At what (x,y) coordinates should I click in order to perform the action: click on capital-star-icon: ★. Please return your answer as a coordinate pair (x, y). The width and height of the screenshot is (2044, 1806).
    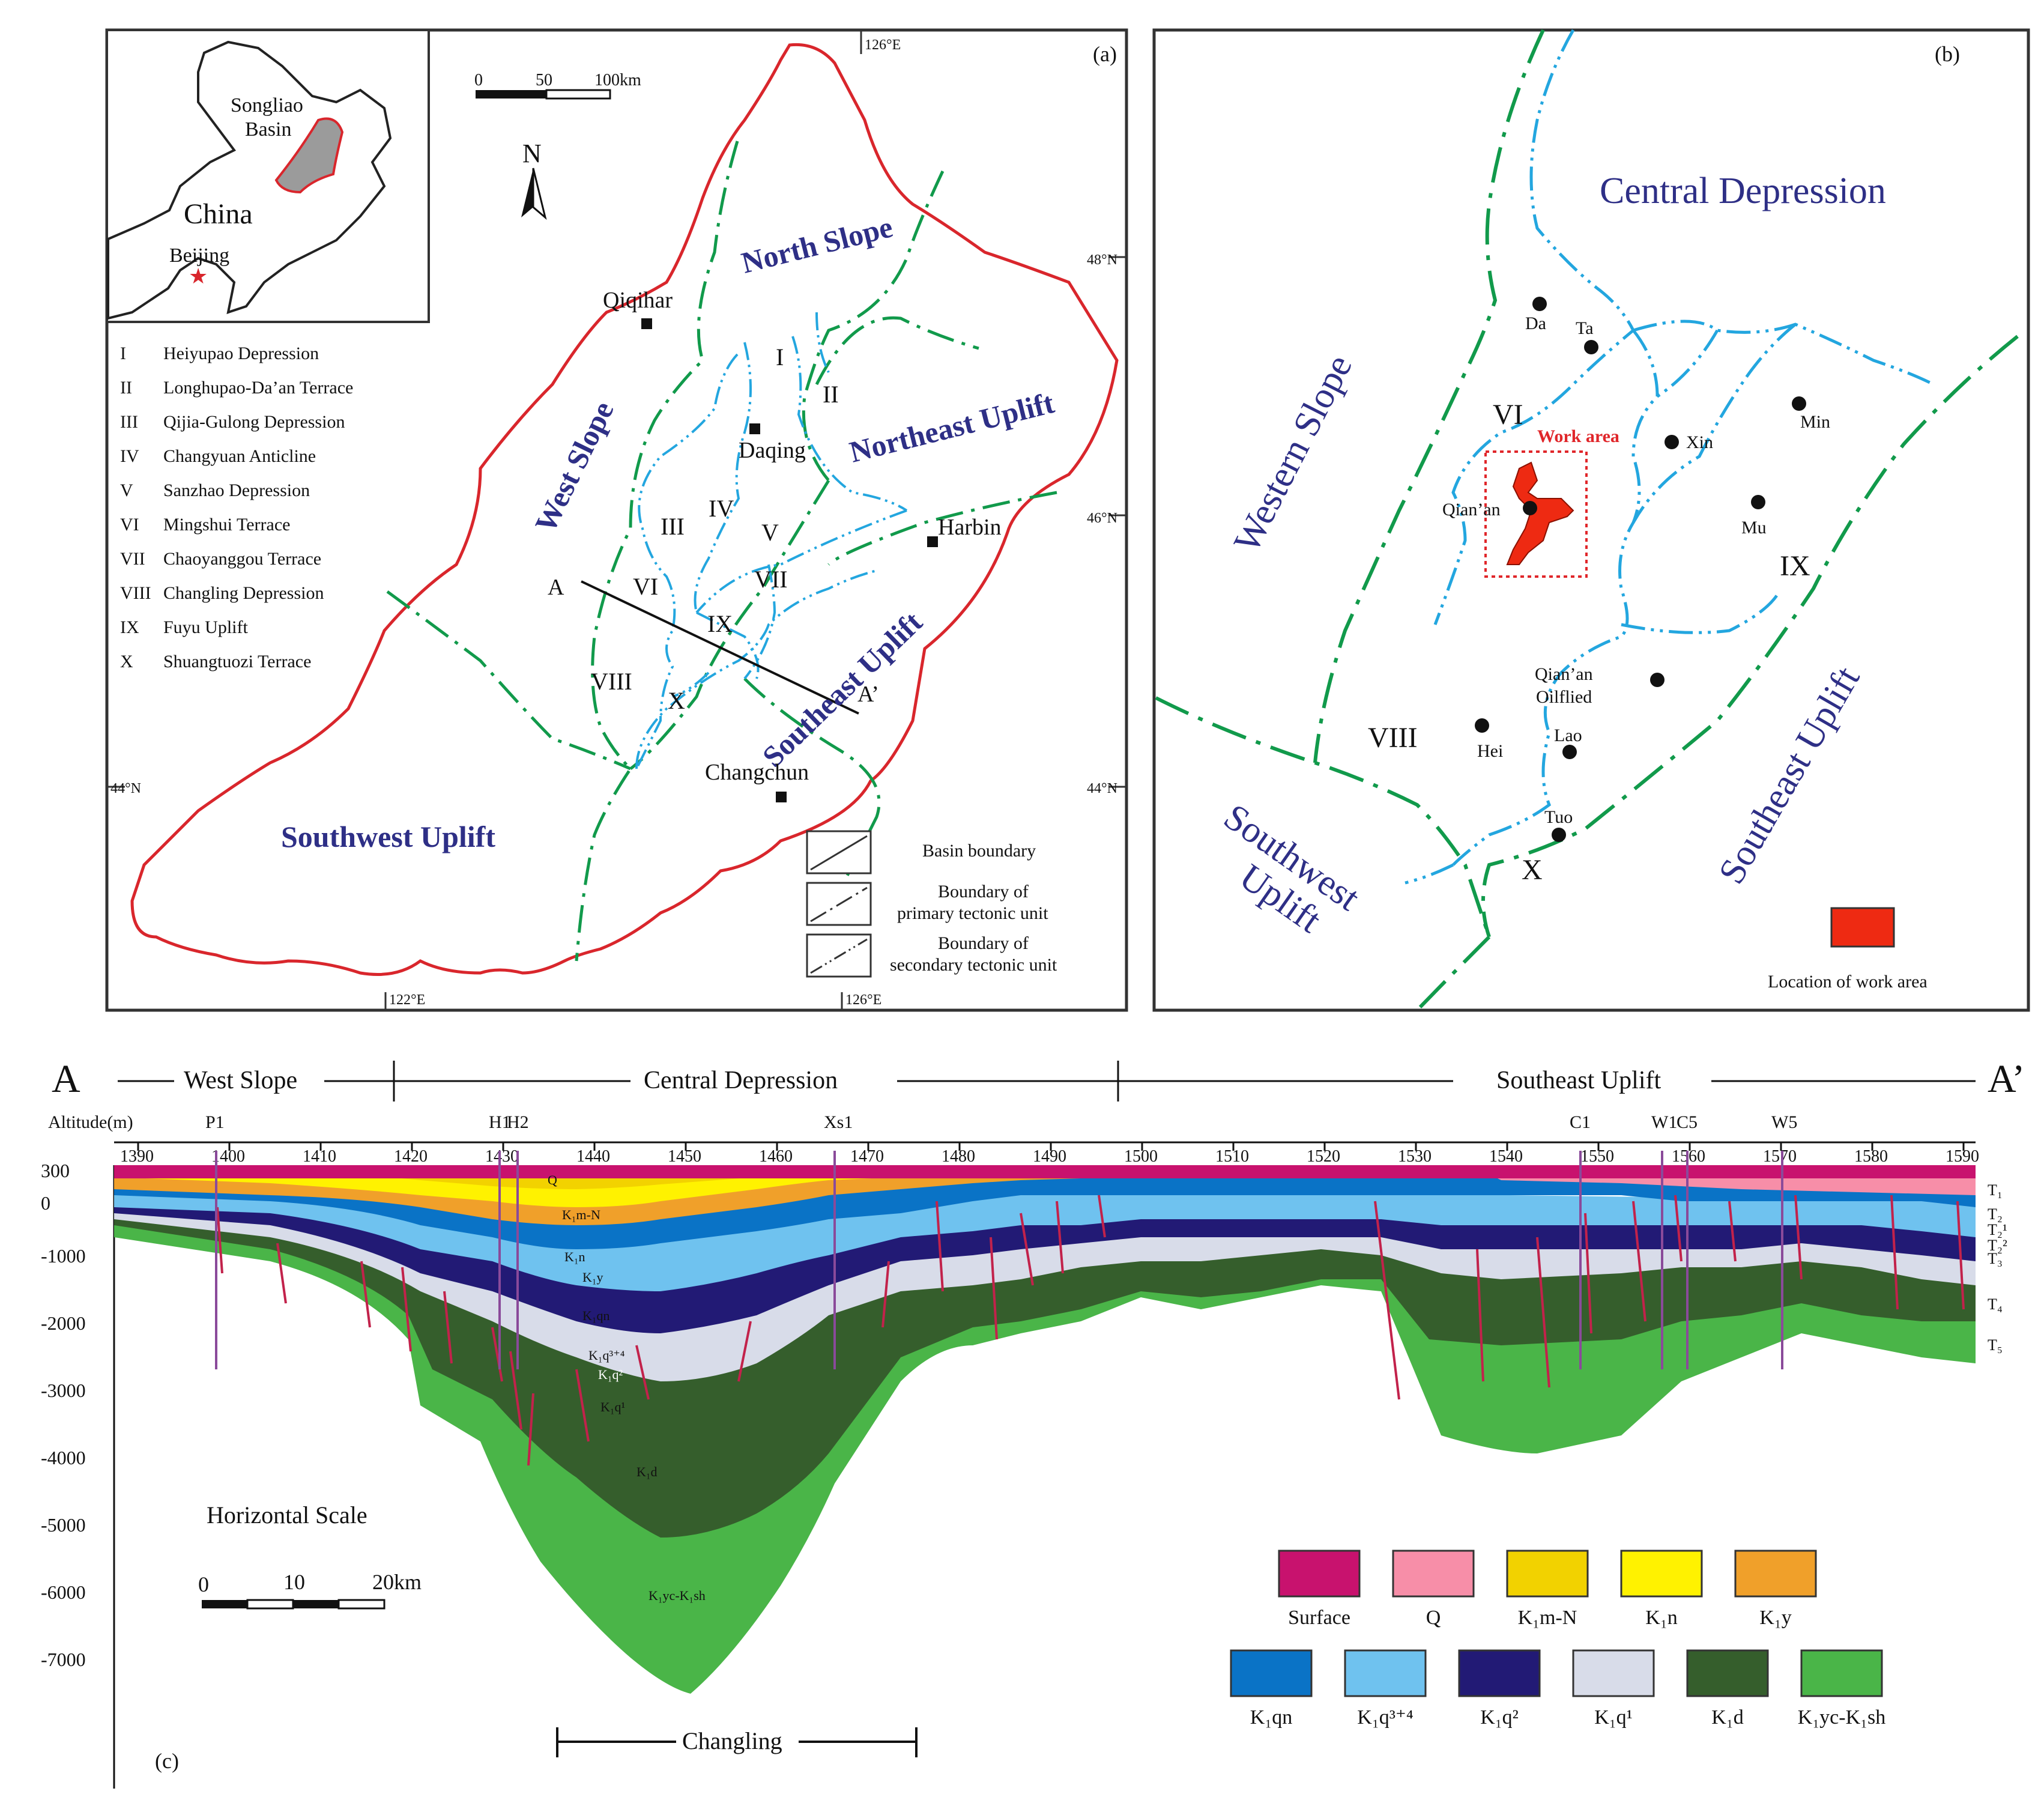
    Looking at the image, I should click on (198, 276).